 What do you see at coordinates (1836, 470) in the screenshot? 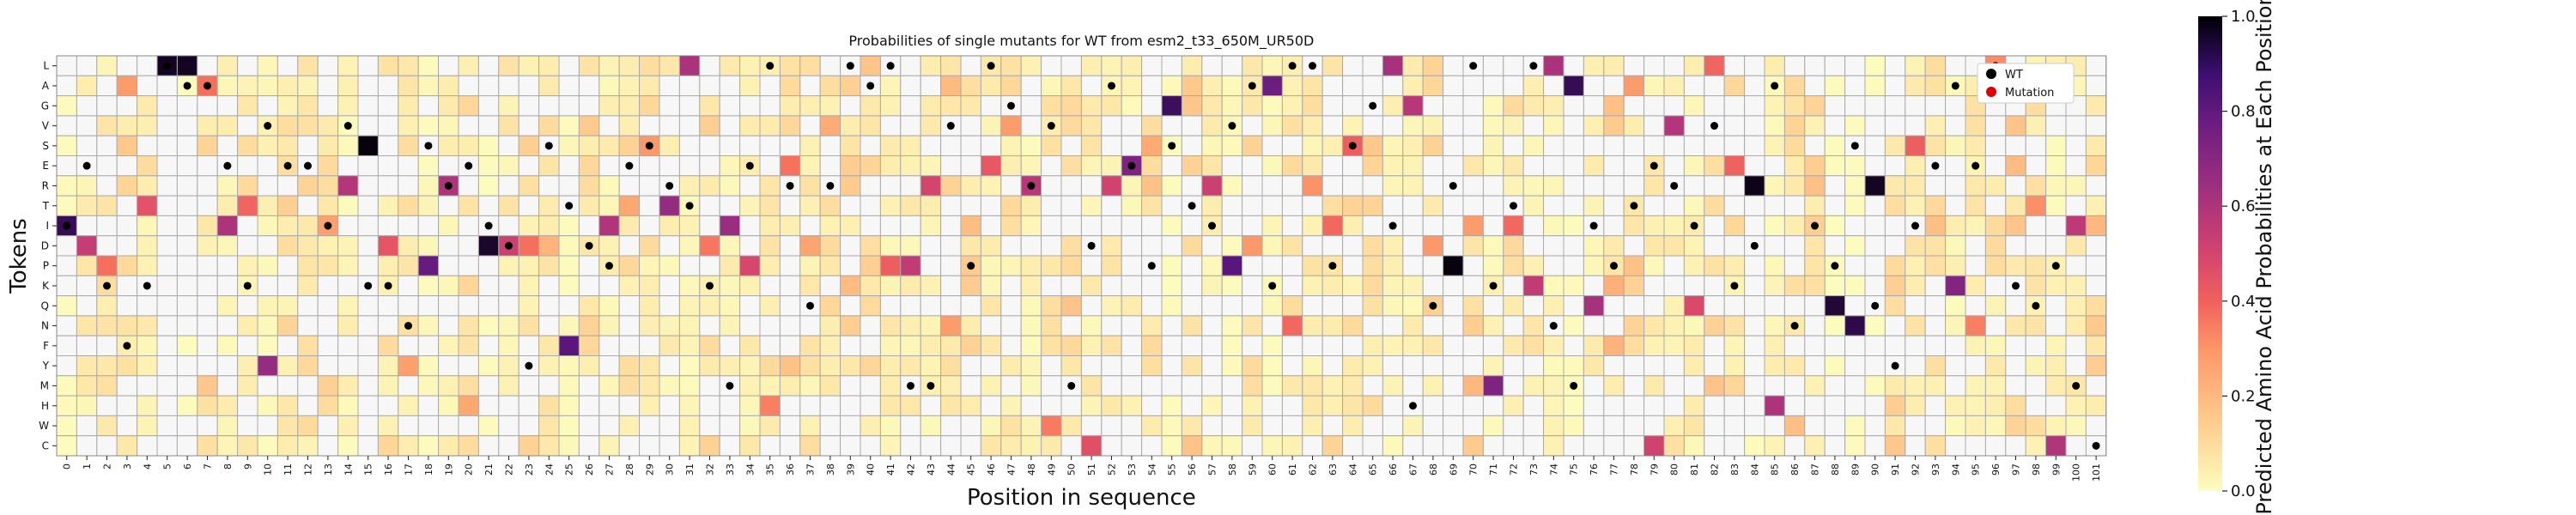
I see `x-tick-label: 88` at bounding box center [1836, 470].